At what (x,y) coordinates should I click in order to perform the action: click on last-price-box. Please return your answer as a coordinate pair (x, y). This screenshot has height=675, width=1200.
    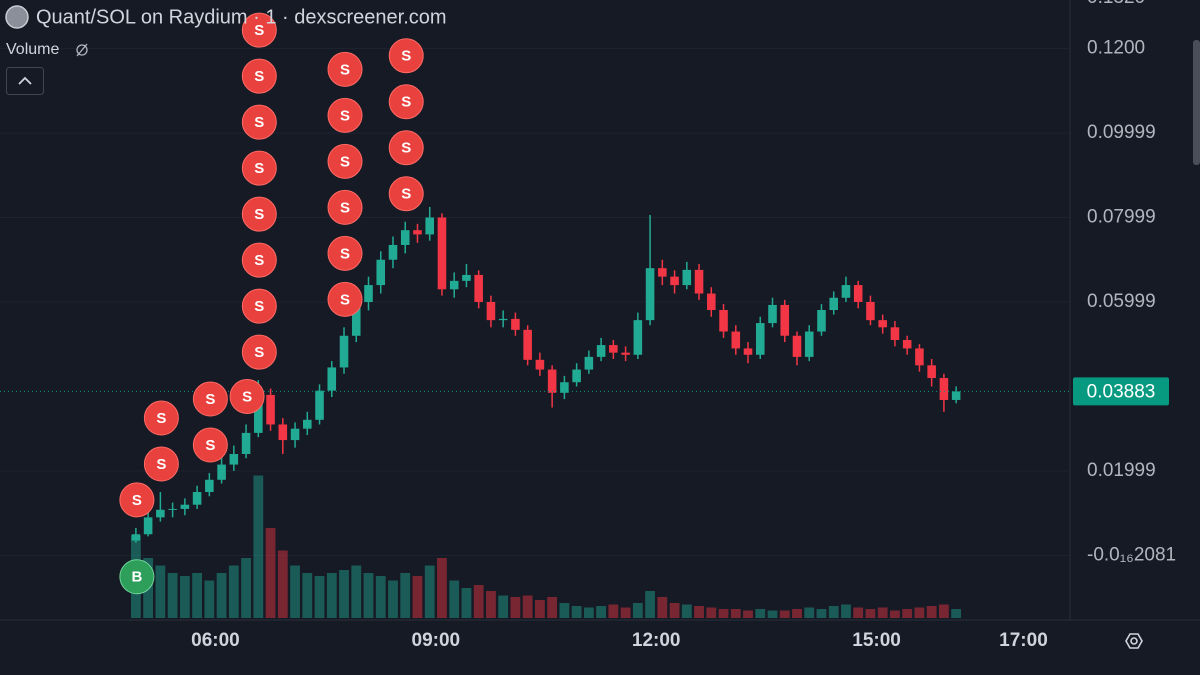
    Looking at the image, I should click on (1121, 391).